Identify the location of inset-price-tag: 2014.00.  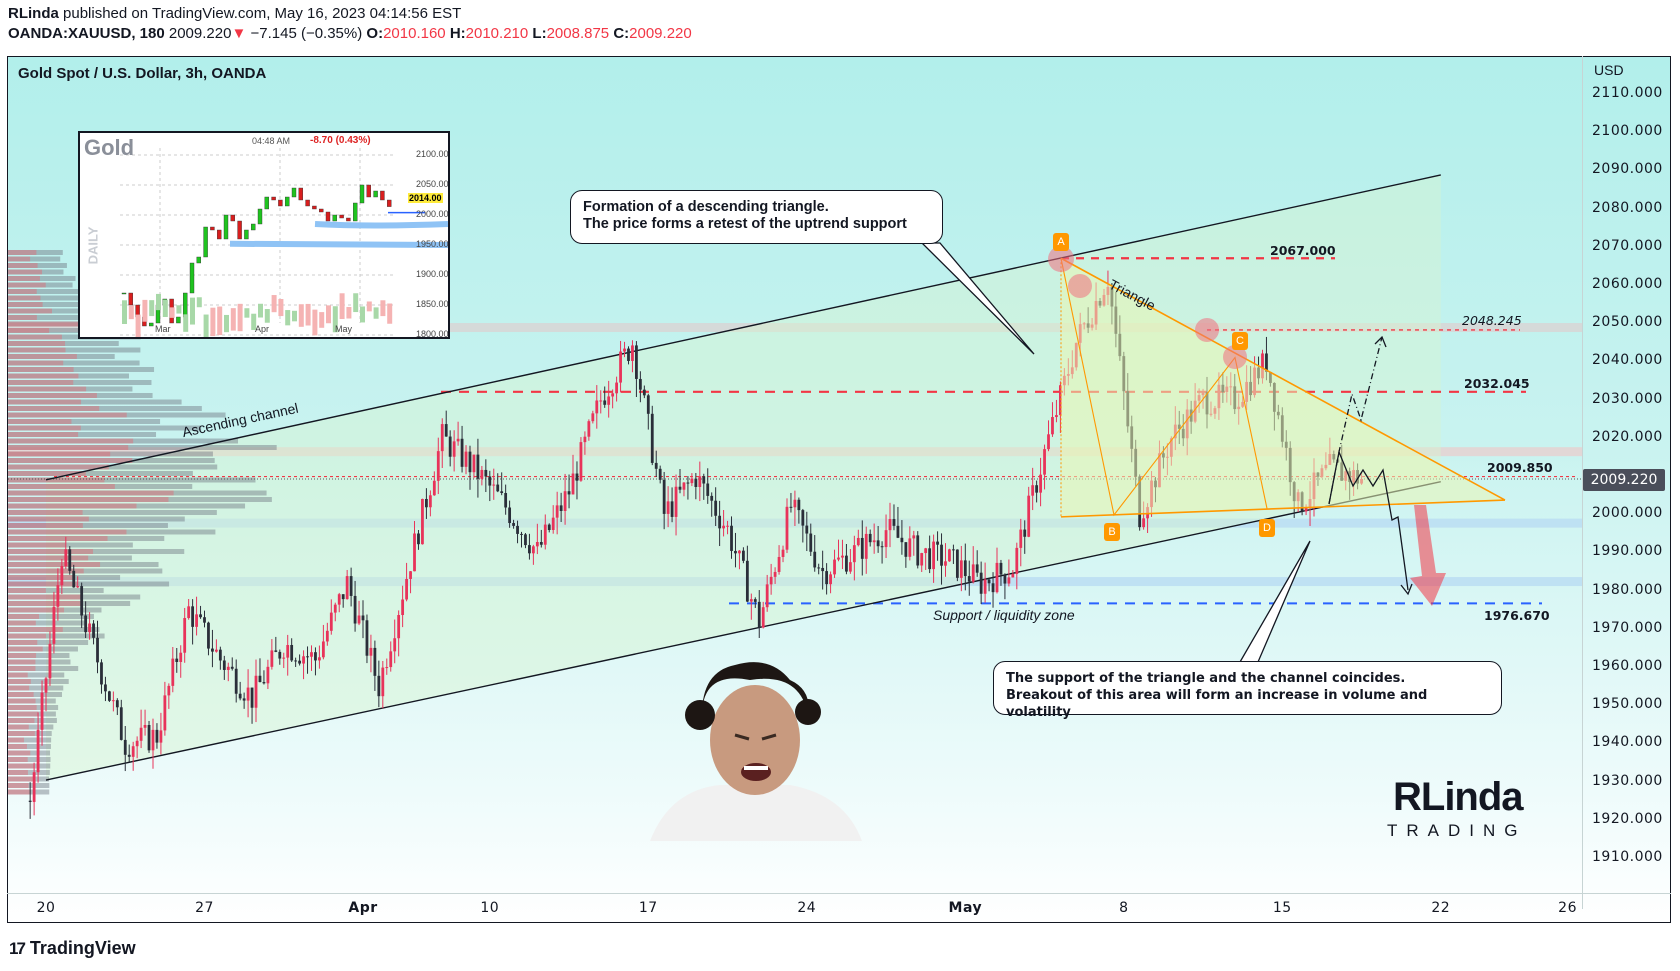
(425, 198).